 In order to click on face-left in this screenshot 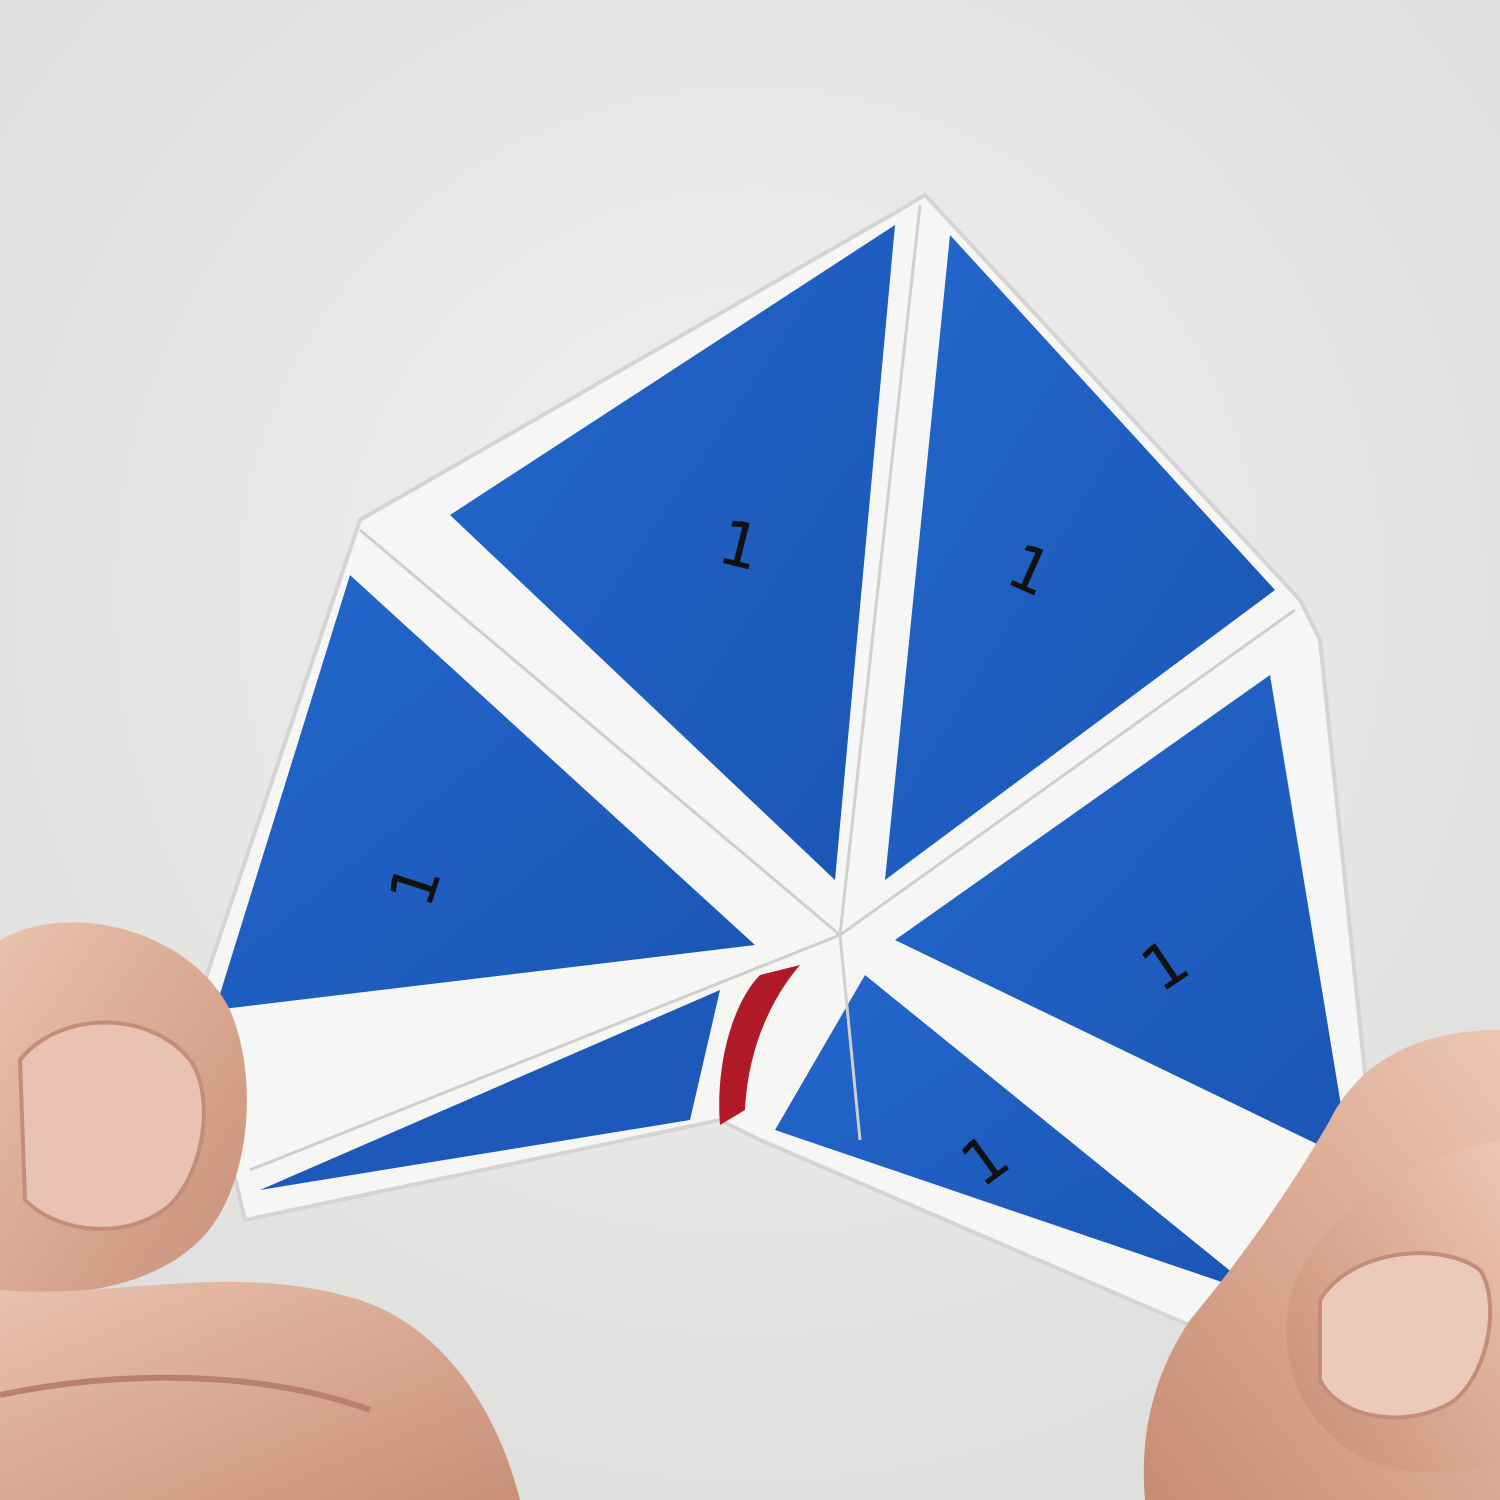, I will do `click(485, 792)`.